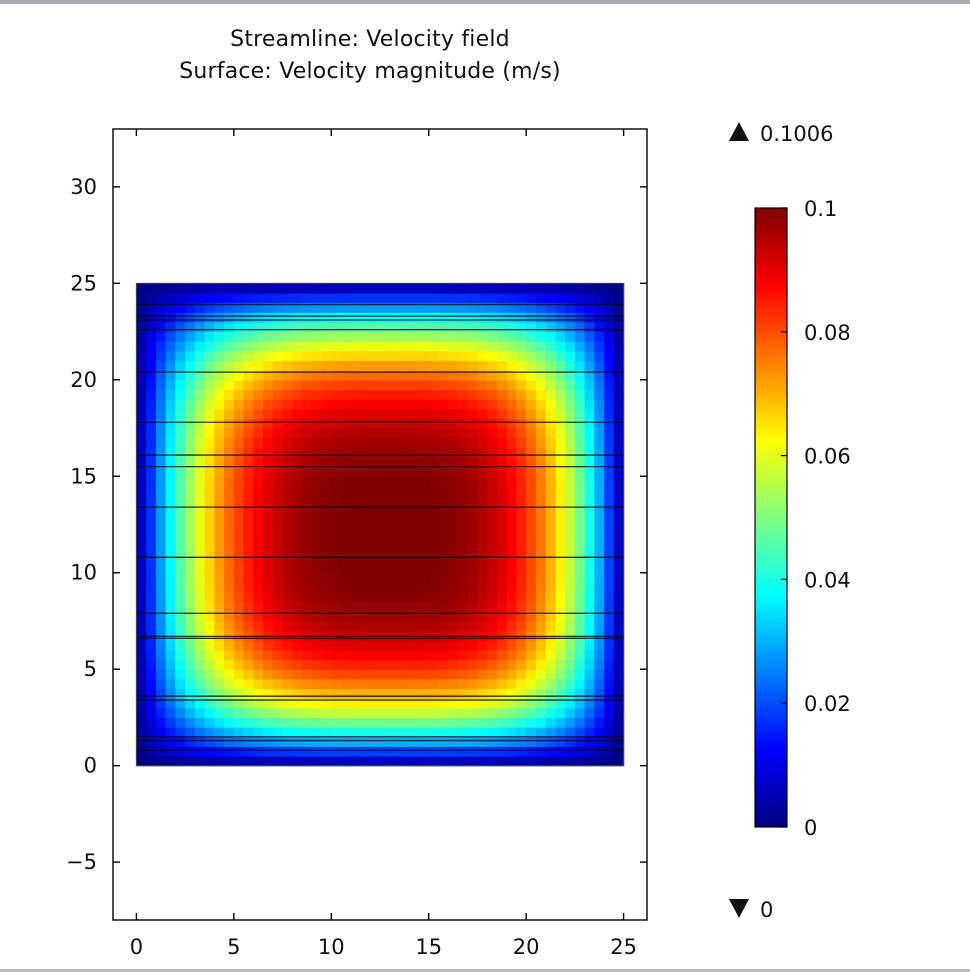 Image resolution: width=970 pixels, height=972 pixels. I want to click on window-bottom-border, so click(485, 970).